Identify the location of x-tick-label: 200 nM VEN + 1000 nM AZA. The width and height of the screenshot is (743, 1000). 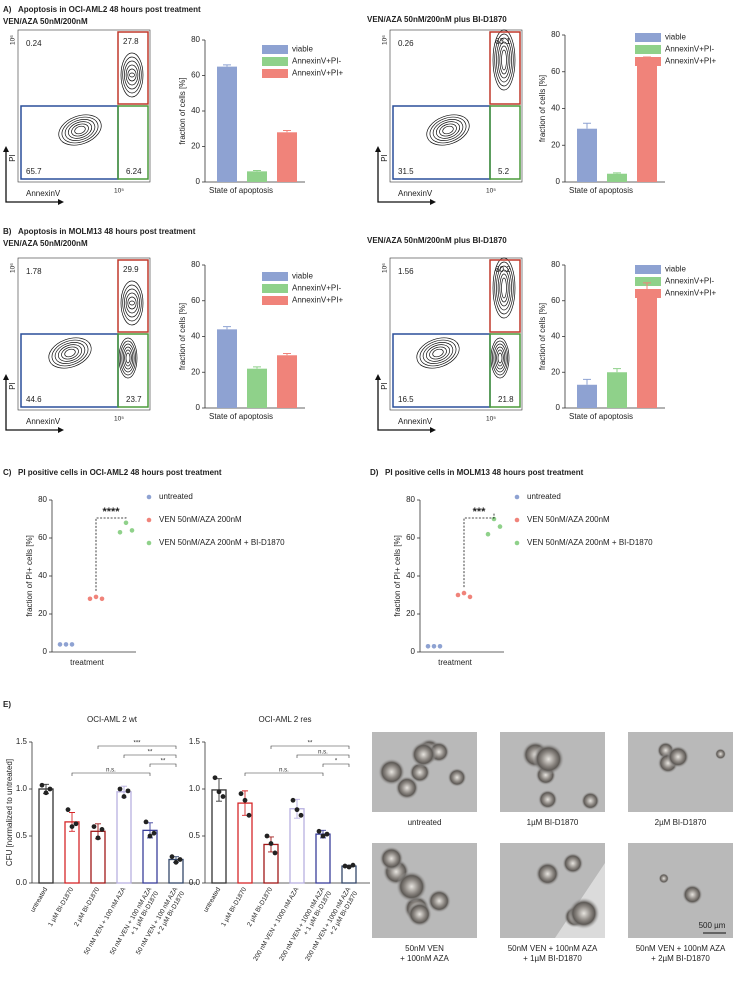
(276, 924).